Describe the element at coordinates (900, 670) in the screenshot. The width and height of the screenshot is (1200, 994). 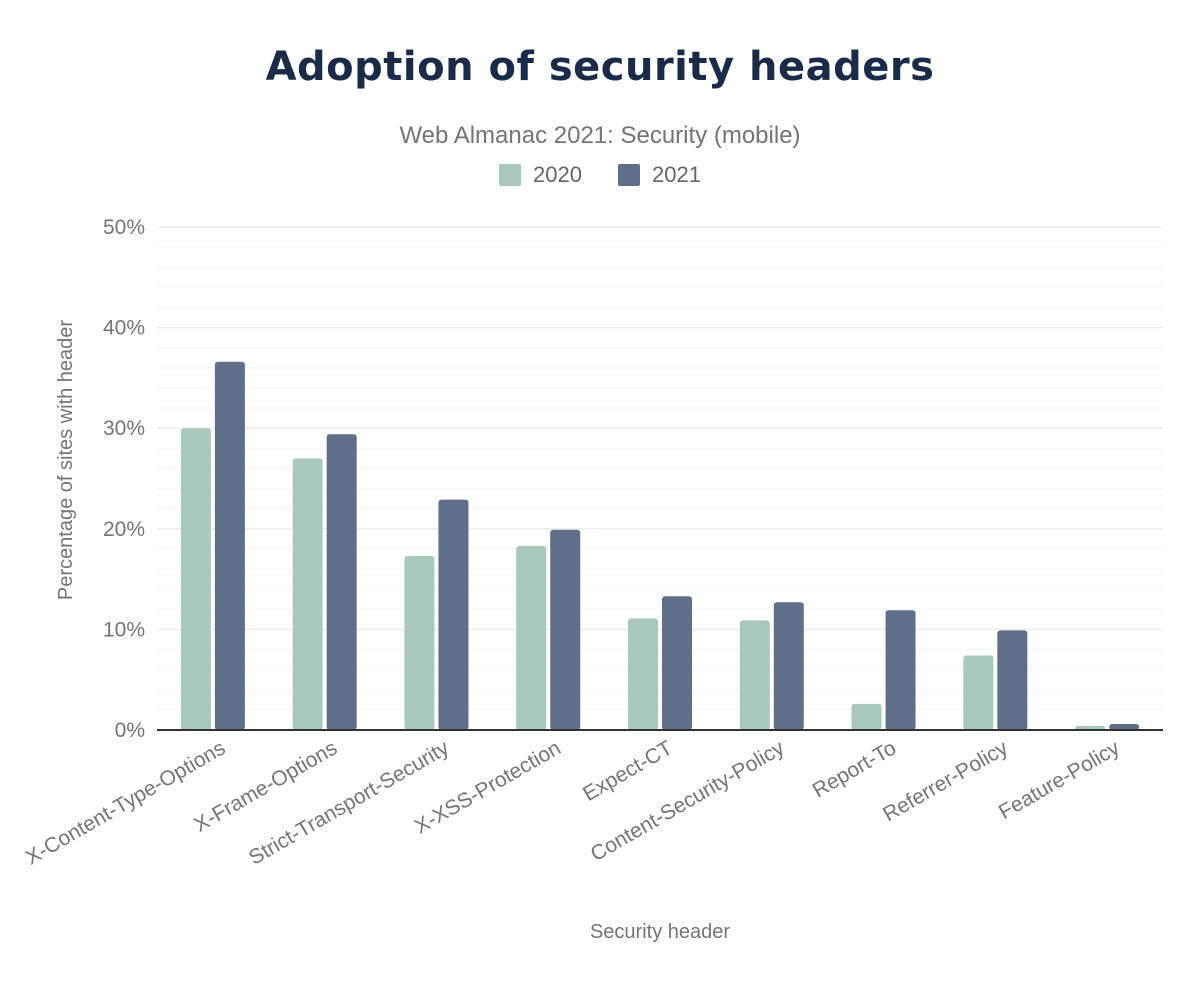
I see `bar-2021-Report-To` at that location.